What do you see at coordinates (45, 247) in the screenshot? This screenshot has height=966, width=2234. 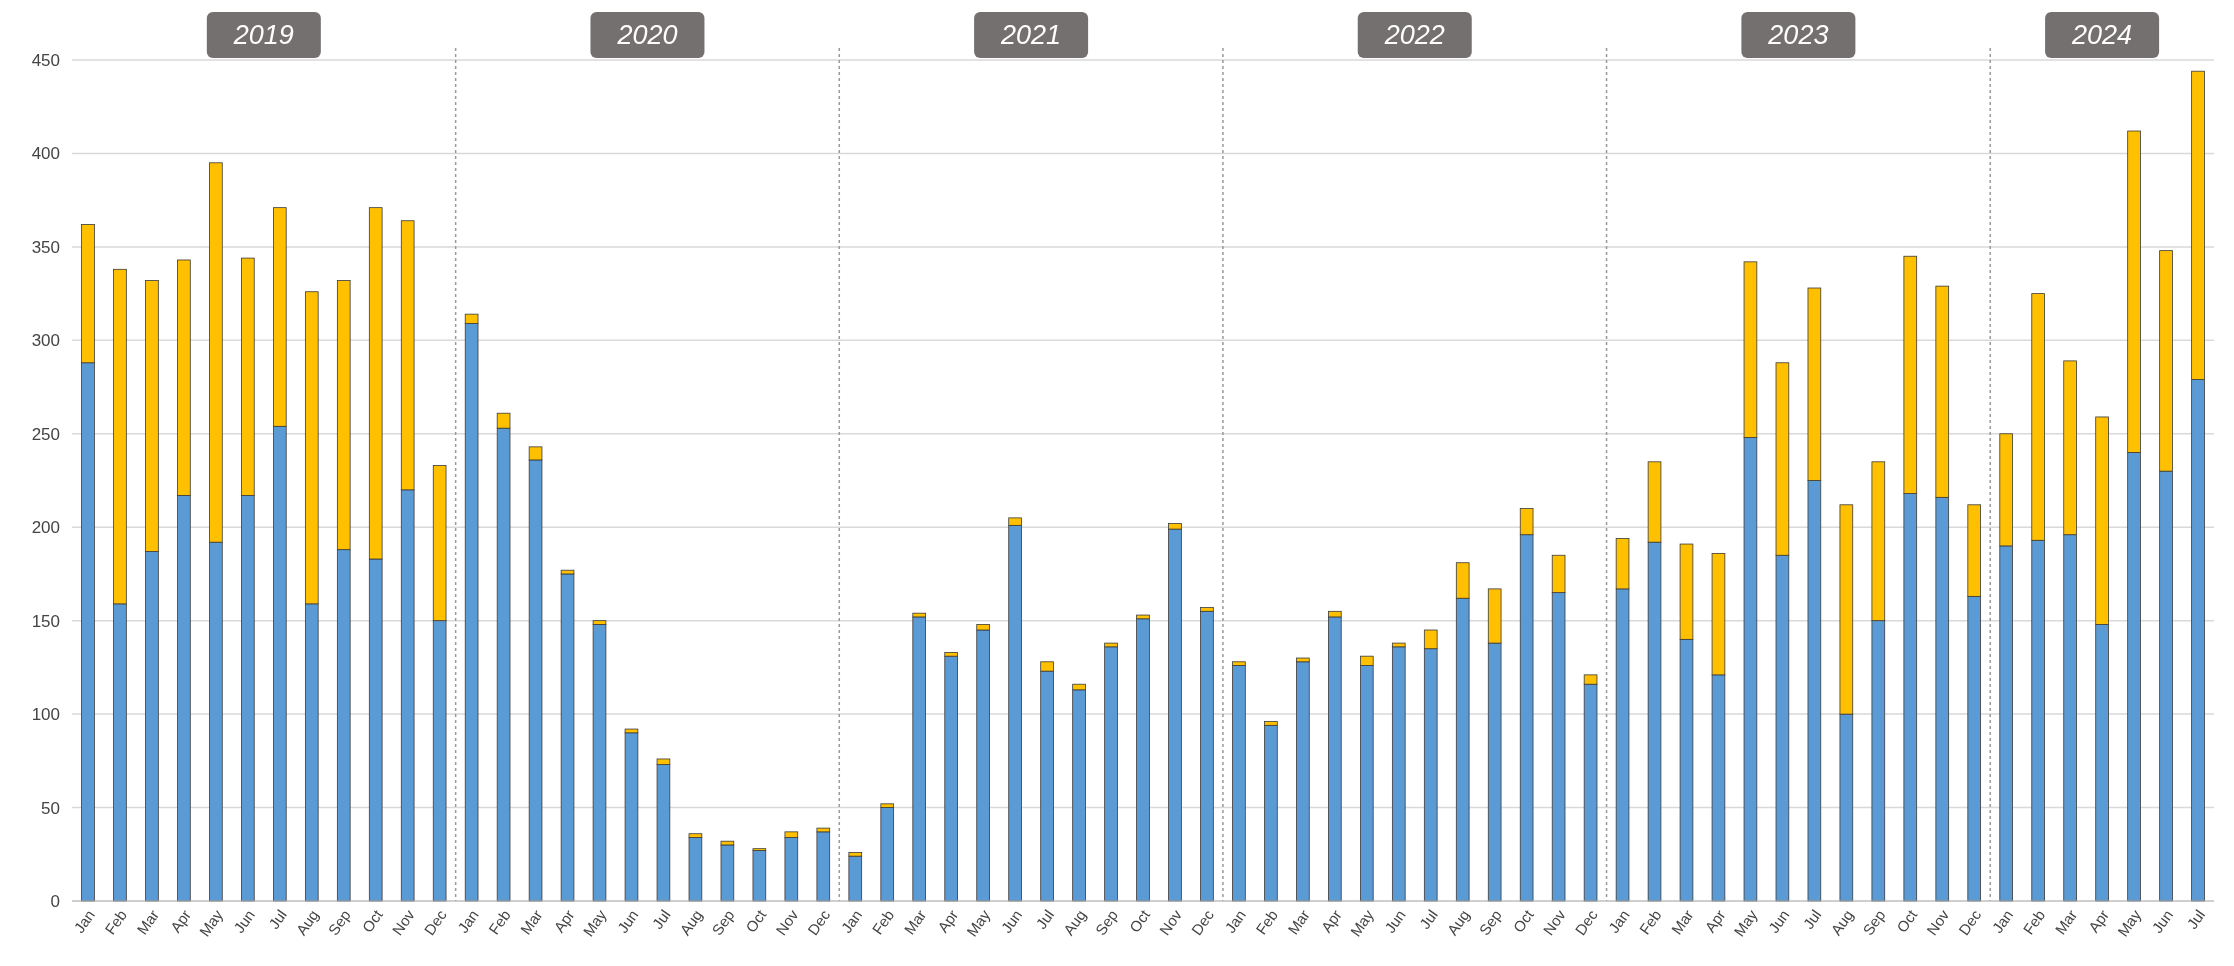 I see `y-tick-label: 350` at bounding box center [45, 247].